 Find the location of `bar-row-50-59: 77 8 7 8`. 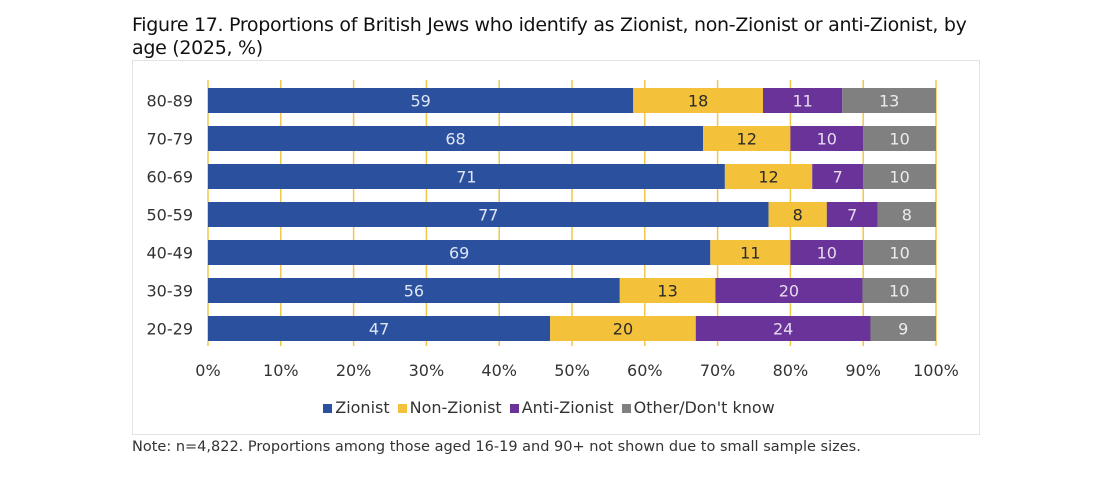

bar-row-50-59: 77 8 7 8 is located at coordinates (572, 214).